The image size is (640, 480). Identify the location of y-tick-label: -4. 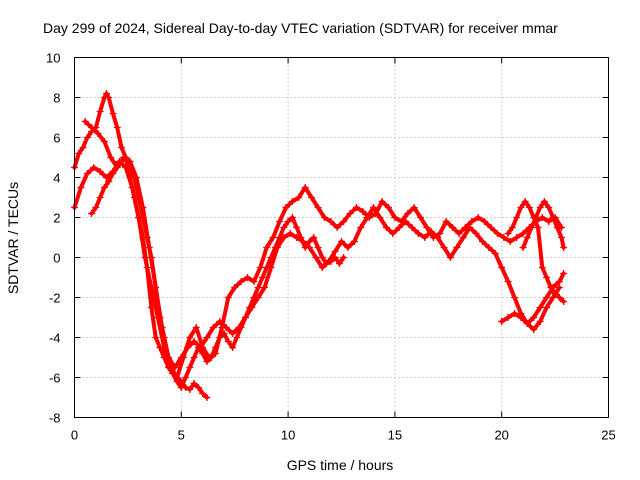
(55, 338).